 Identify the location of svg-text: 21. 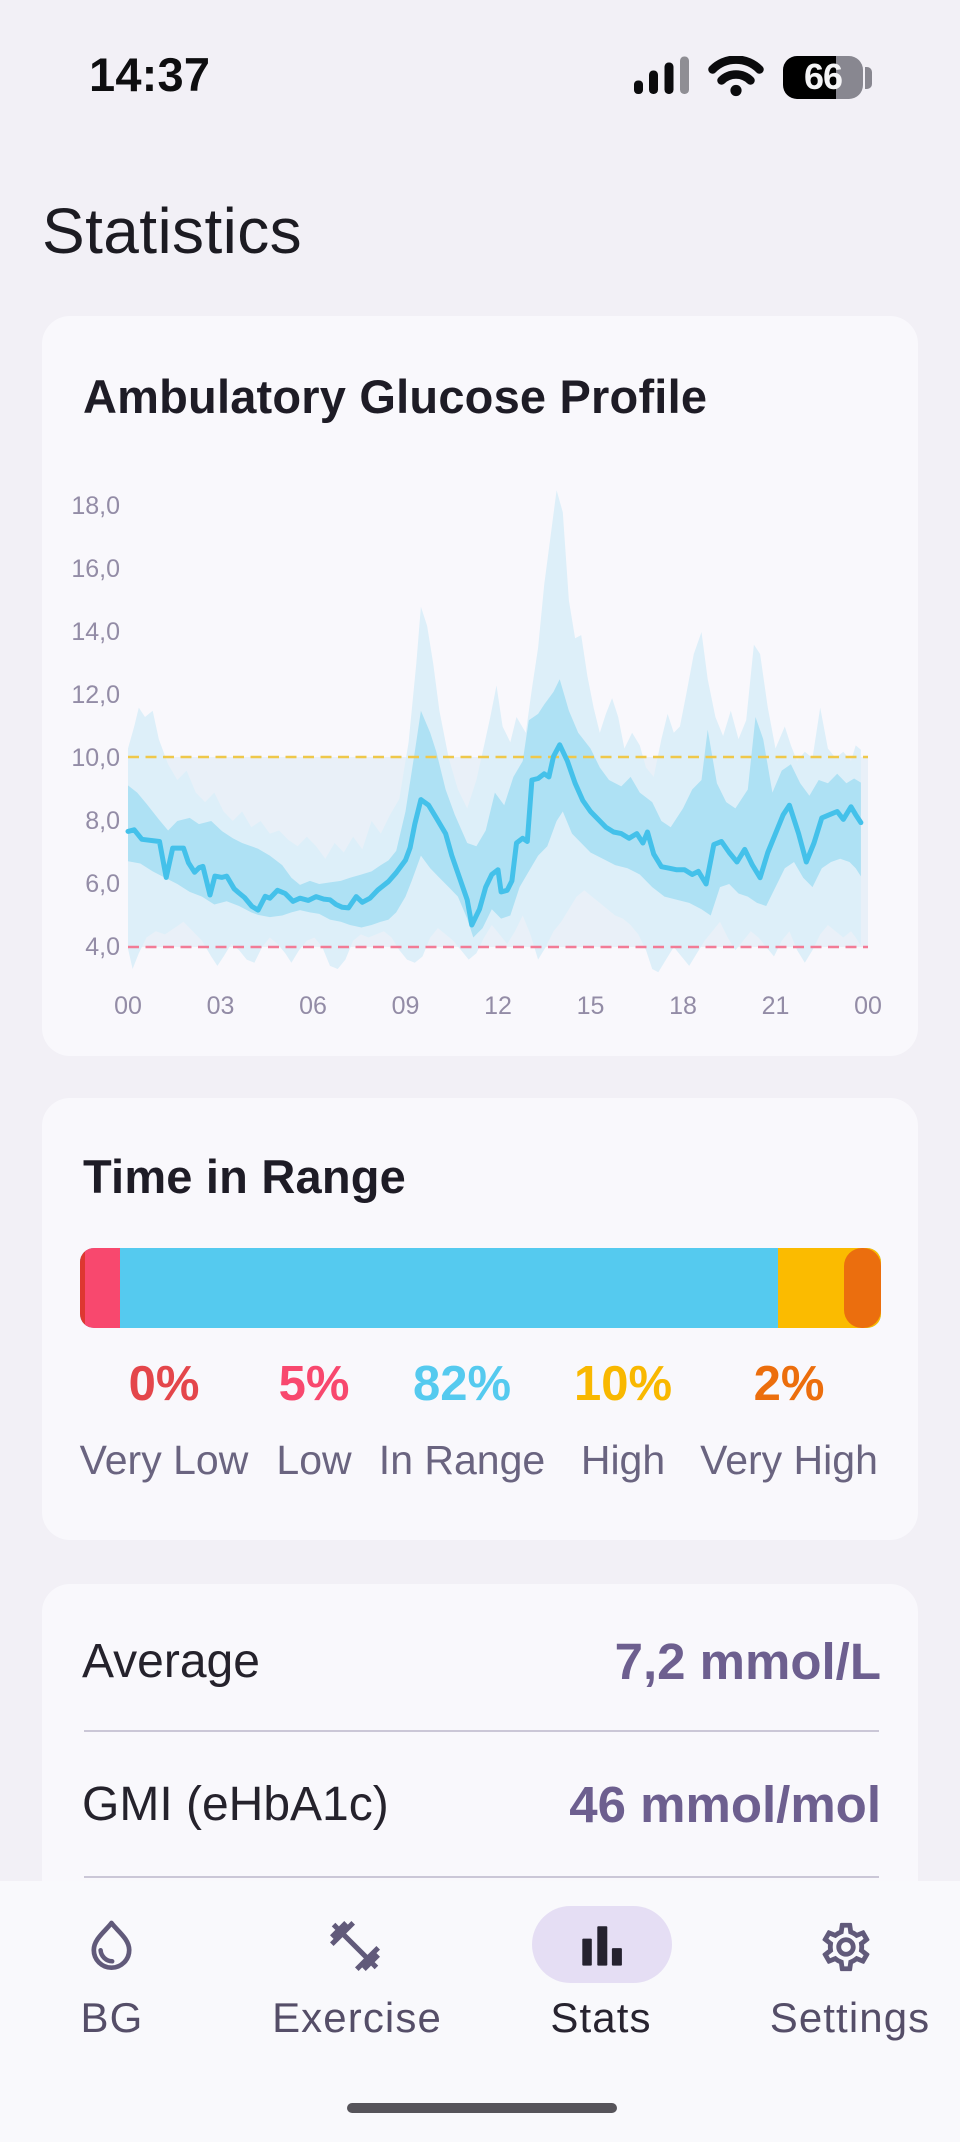
(776, 1006).